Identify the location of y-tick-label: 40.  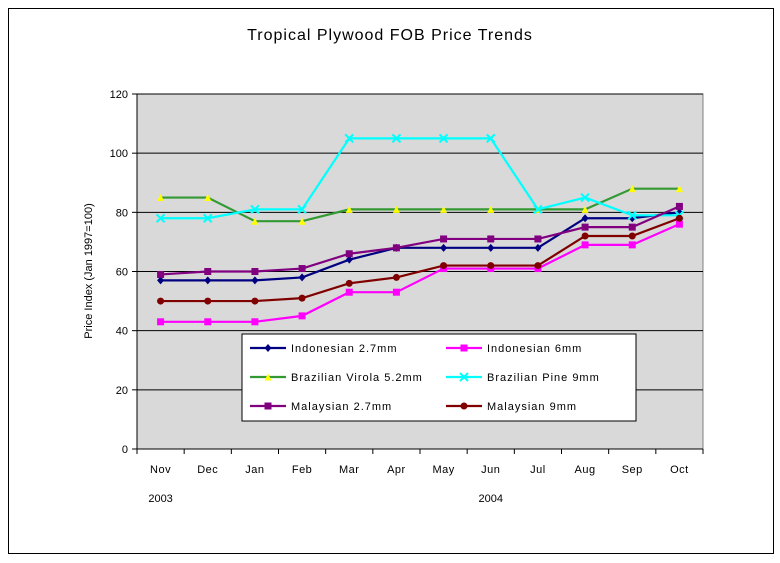
(122, 332).